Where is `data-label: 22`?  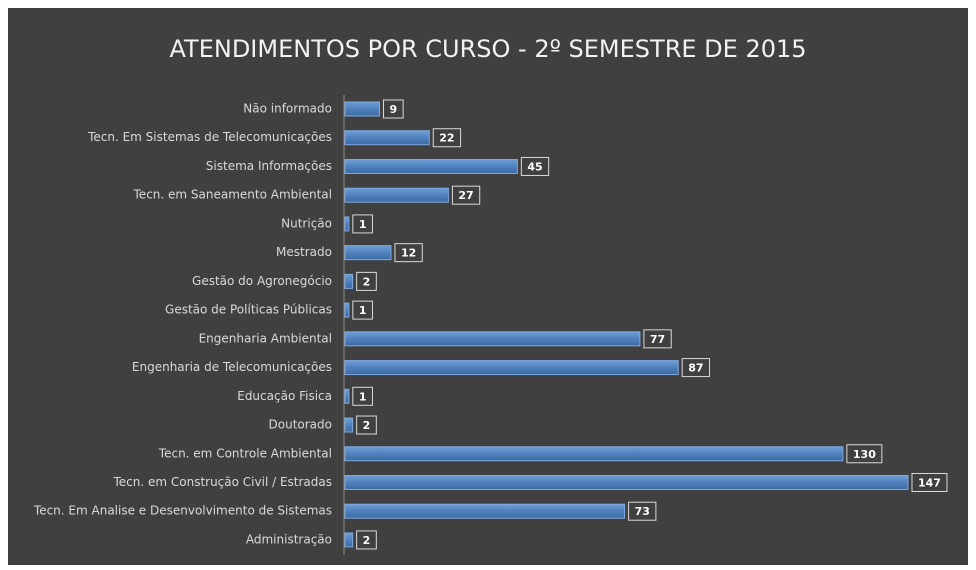 data-label: 22 is located at coordinates (446, 138).